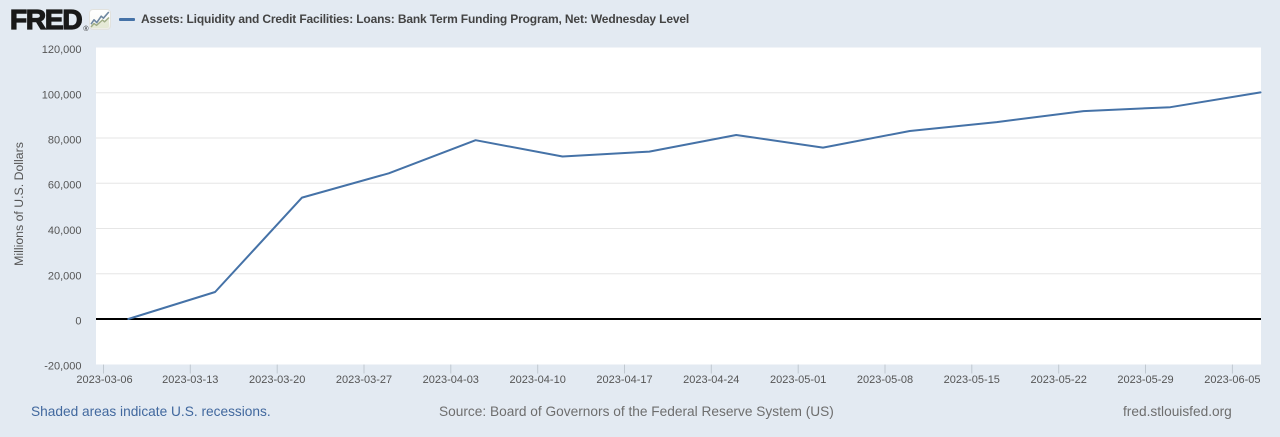 Image resolution: width=1280 pixels, height=437 pixels. What do you see at coordinates (1059, 380) in the screenshot?
I see `svg-text: 2023-05-22` at bounding box center [1059, 380].